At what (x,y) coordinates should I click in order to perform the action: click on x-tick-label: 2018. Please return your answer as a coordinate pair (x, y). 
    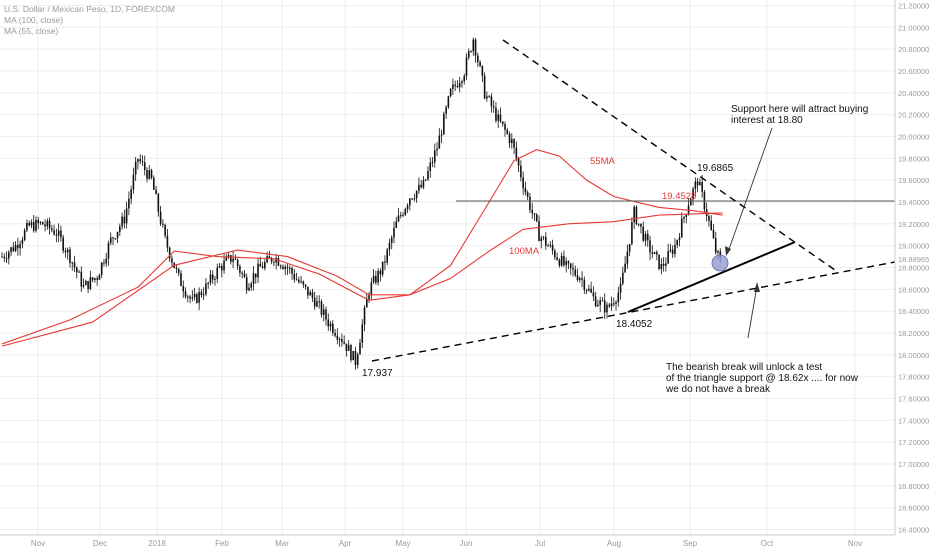
    Looking at the image, I should click on (157, 543).